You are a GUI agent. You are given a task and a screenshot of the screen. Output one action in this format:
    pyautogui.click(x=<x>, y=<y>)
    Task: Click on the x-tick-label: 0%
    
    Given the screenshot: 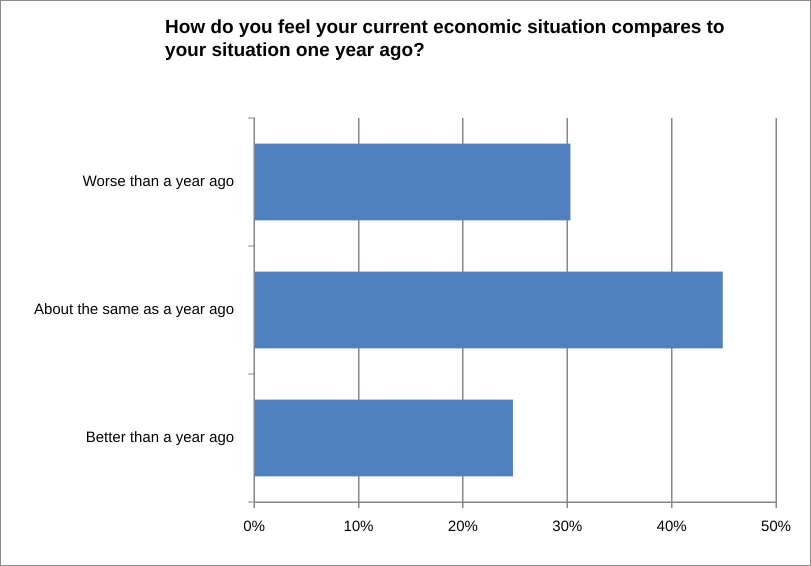 What is the action you would take?
    pyautogui.click(x=254, y=527)
    